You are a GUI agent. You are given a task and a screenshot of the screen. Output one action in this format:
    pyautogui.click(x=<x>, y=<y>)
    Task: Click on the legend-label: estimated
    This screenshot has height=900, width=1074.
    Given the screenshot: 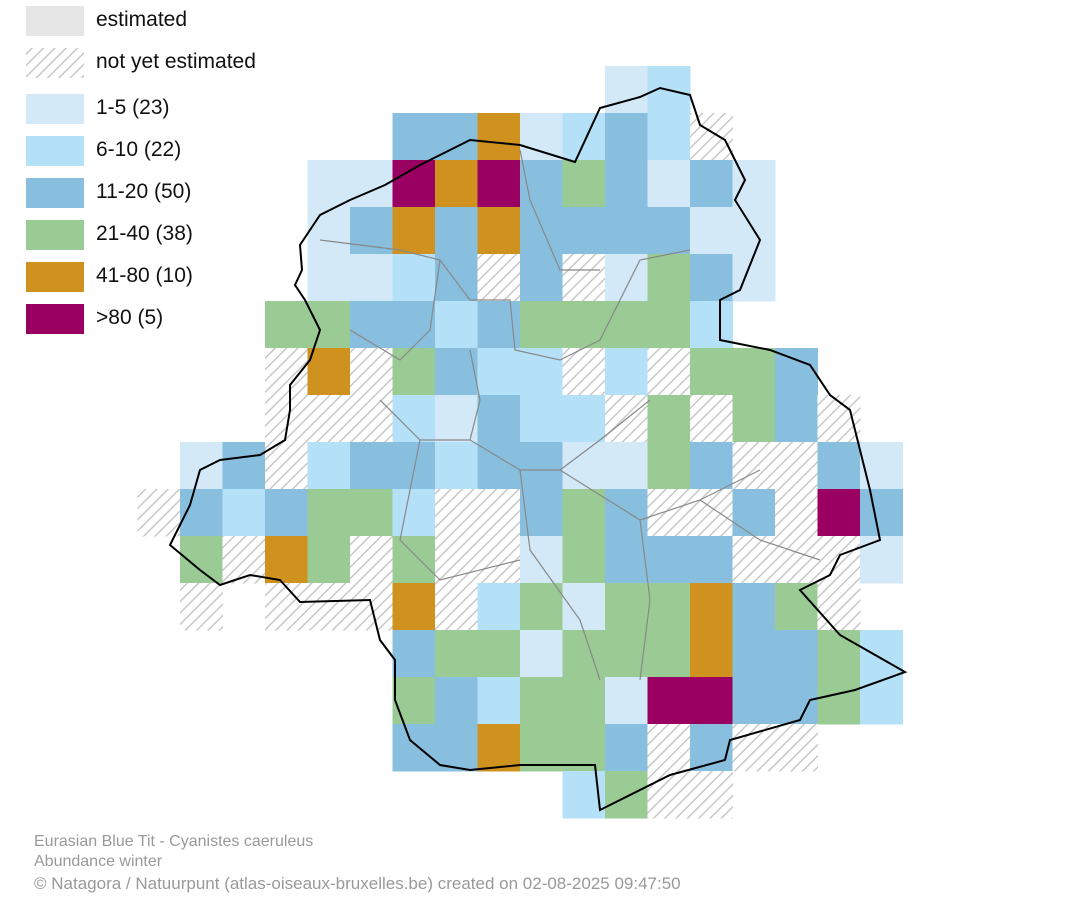 What is the action you would take?
    pyautogui.click(x=142, y=19)
    